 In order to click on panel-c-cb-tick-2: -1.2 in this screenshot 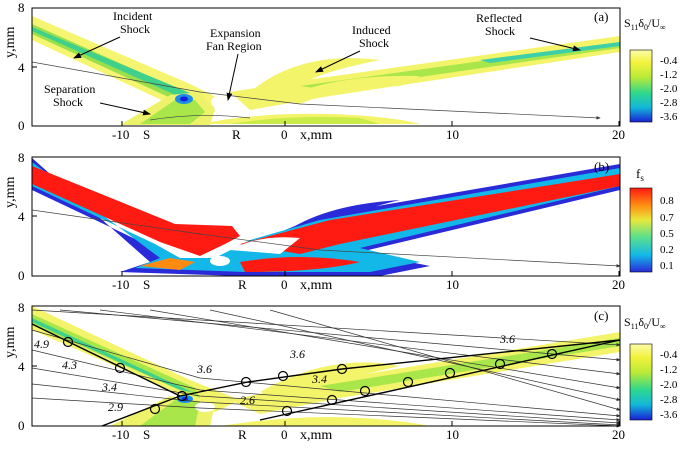, I will do `click(668, 370)`.